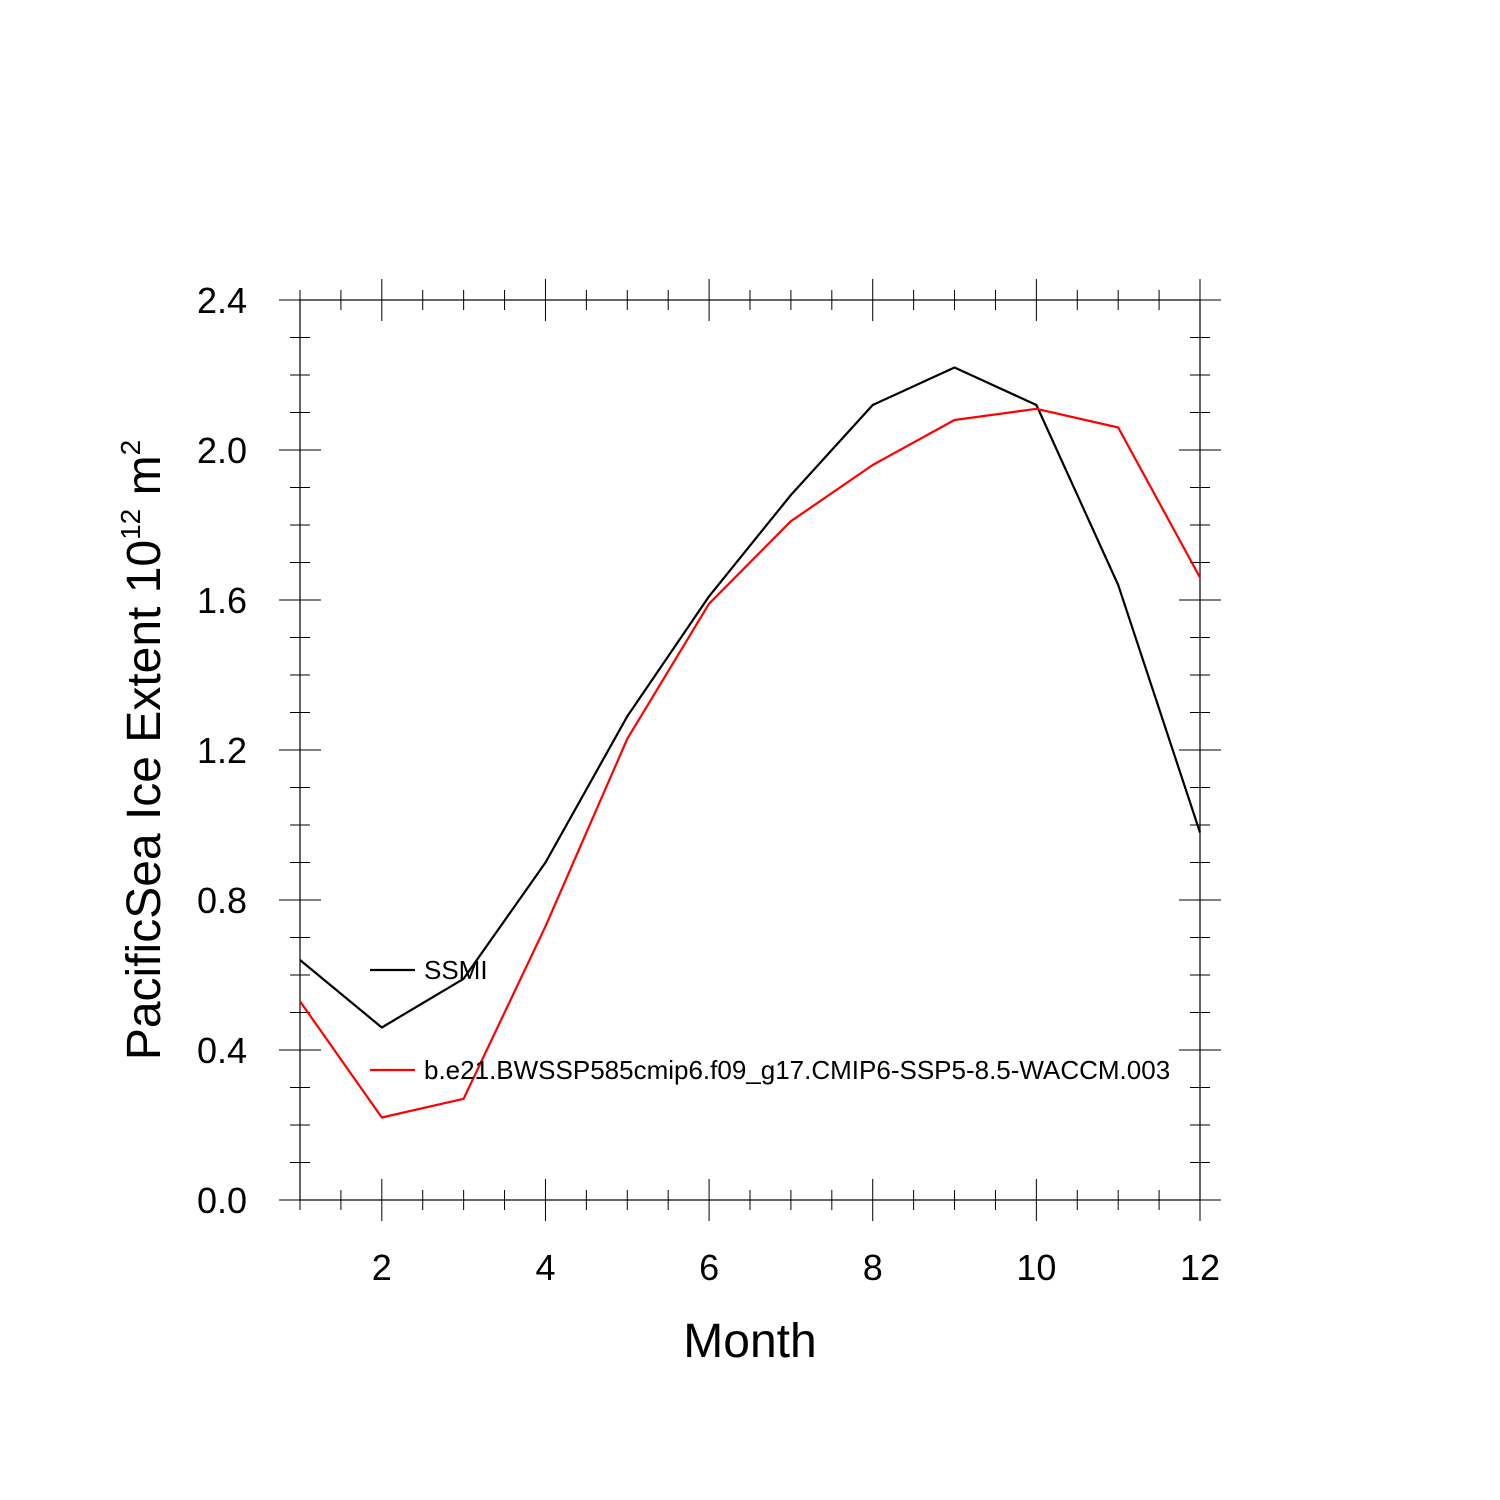 The image size is (1500, 1500). What do you see at coordinates (144, 481) in the screenshot?
I see `y-axis-title-unit: m` at bounding box center [144, 481].